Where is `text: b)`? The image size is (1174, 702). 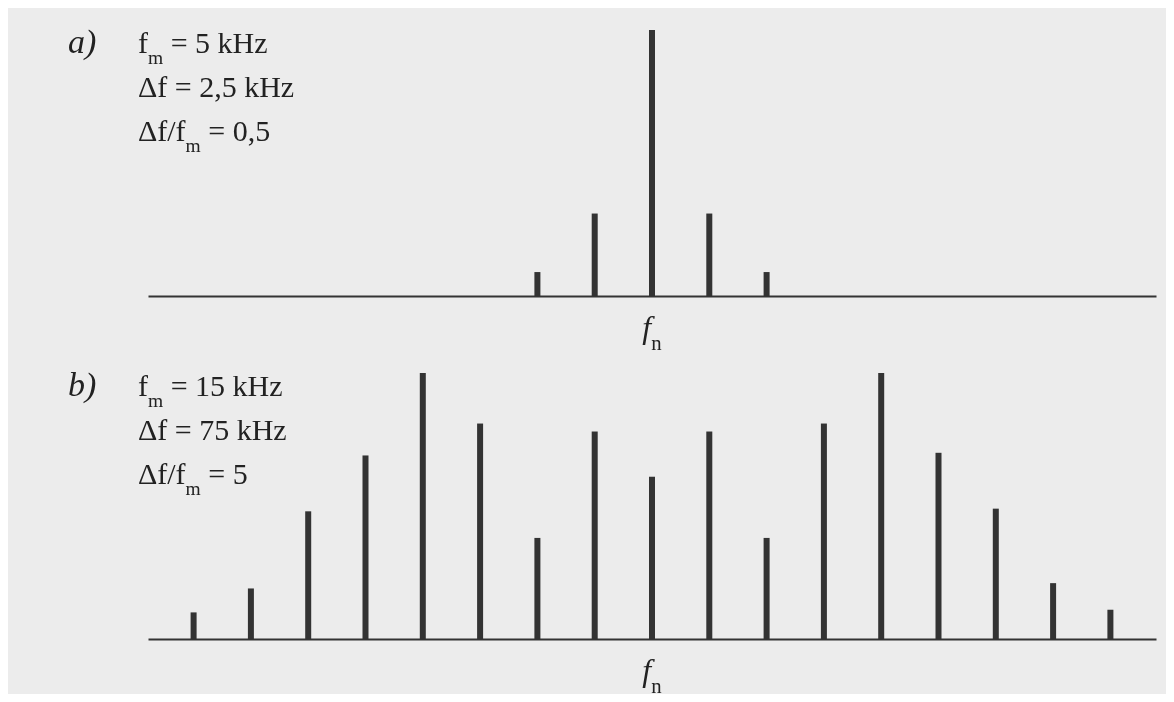
text: b) is located at coordinates (82, 385).